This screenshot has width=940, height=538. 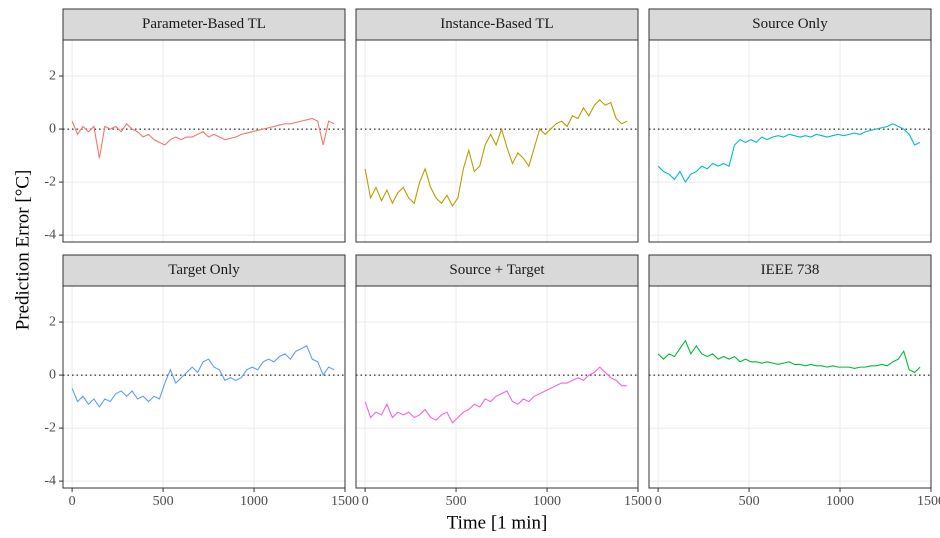 I want to click on strip-title: Target Only, so click(x=204, y=270).